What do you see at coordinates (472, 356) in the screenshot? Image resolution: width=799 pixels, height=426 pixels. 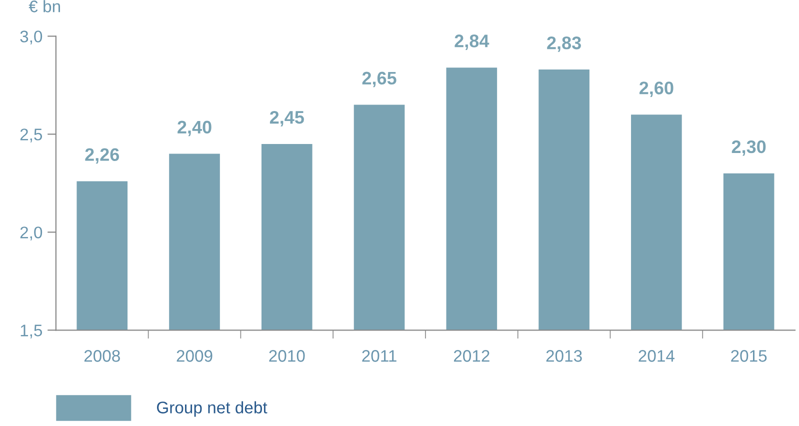 I see `x-tick-label: 2012` at bounding box center [472, 356].